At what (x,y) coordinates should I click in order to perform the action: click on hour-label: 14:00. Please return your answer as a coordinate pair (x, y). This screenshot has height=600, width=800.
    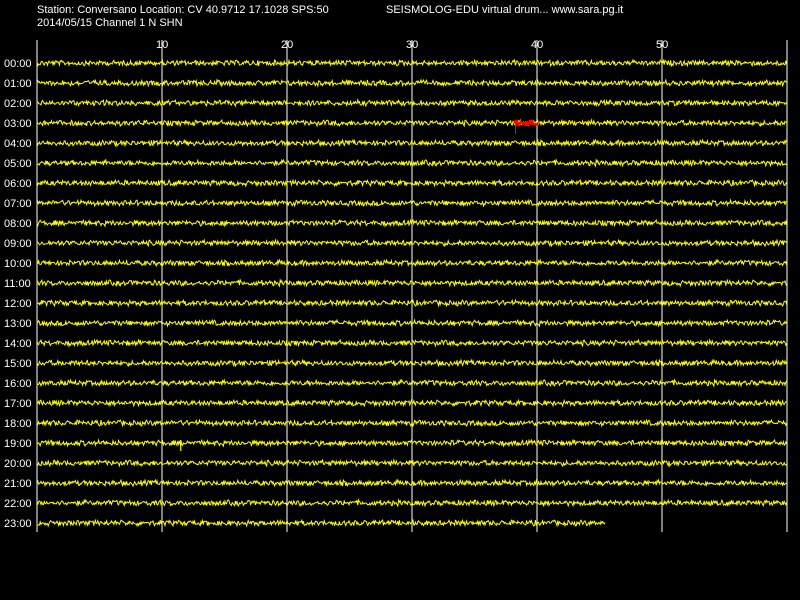
    Looking at the image, I should click on (18, 344).